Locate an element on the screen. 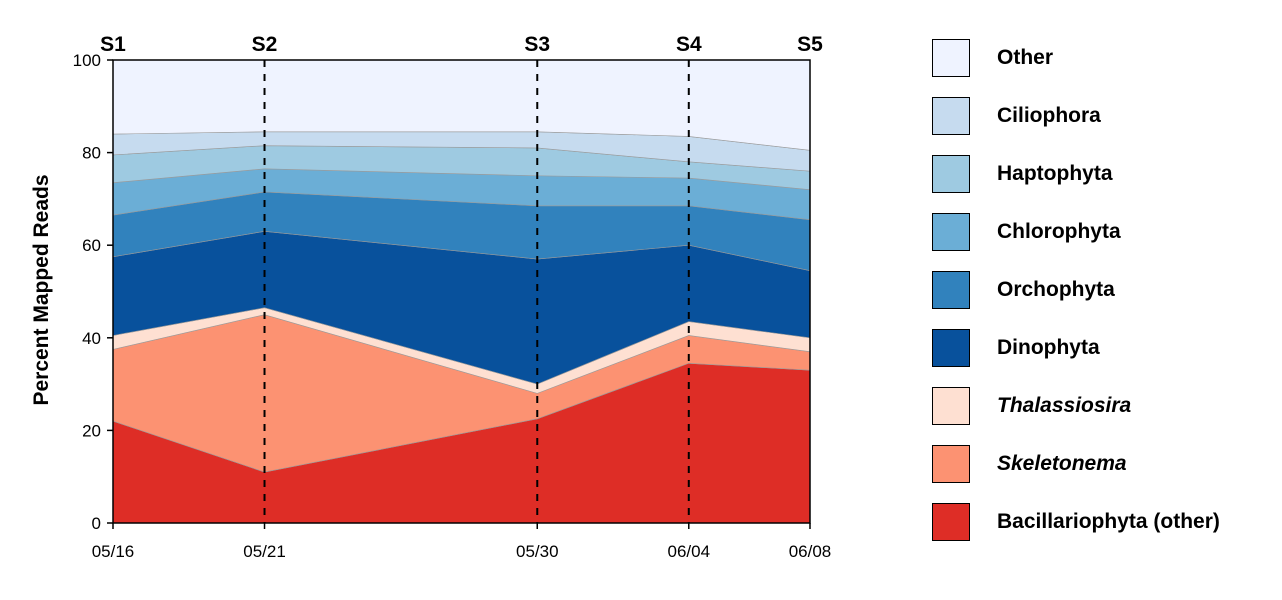 This screenshot has width=1282, height=600. legend-item-thalassiosira: Thalassiosira is located at coordinates (1031, 406).